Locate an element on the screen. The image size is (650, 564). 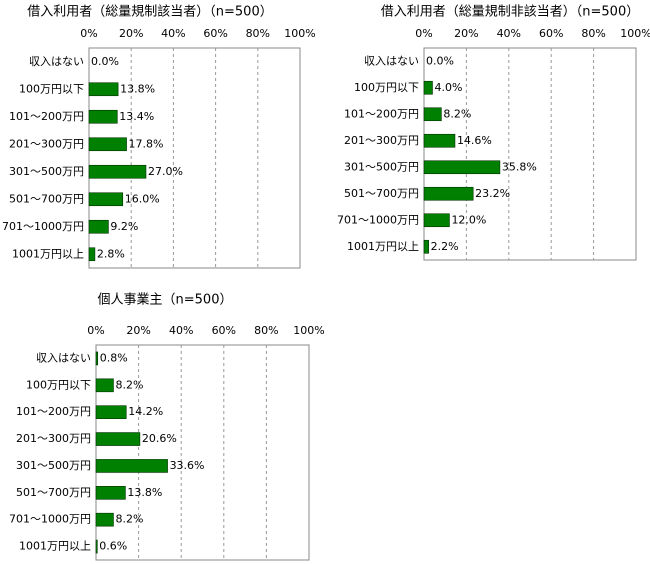
chart-title: 借入利用者（総量規制非該当者）（n=500） is located at coordinates (510, 12).